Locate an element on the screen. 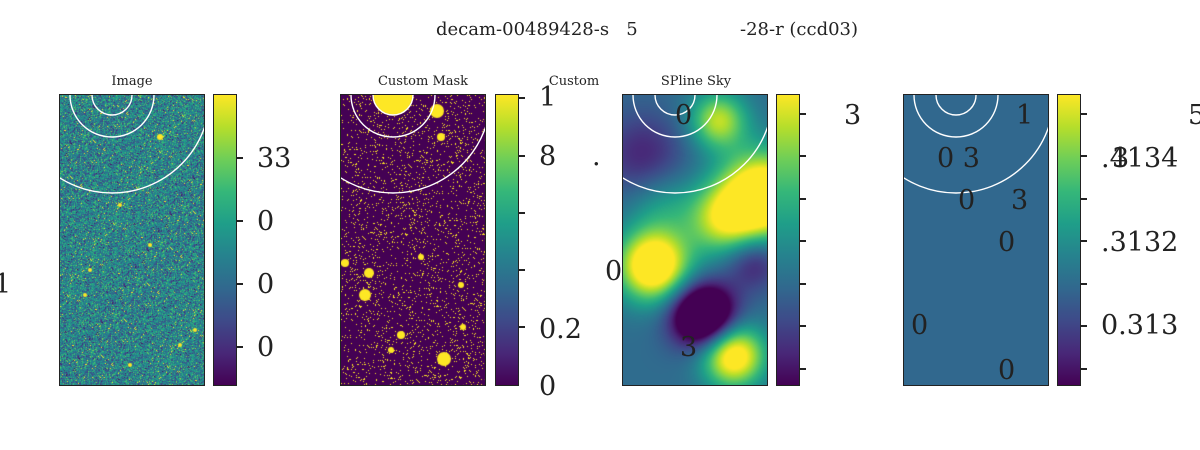 The height and width of the screenshot is (450, 1200). spline-colorbar is located at coordinates (788, 240).